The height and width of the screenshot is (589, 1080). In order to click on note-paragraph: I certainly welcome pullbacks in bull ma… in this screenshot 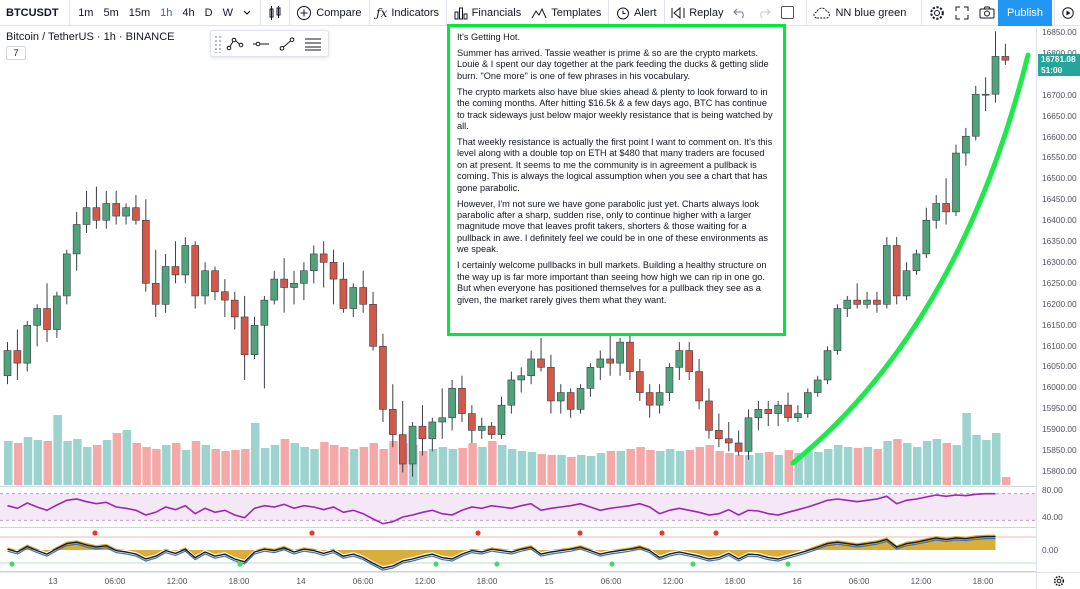, I will do `click(612, 282)`.